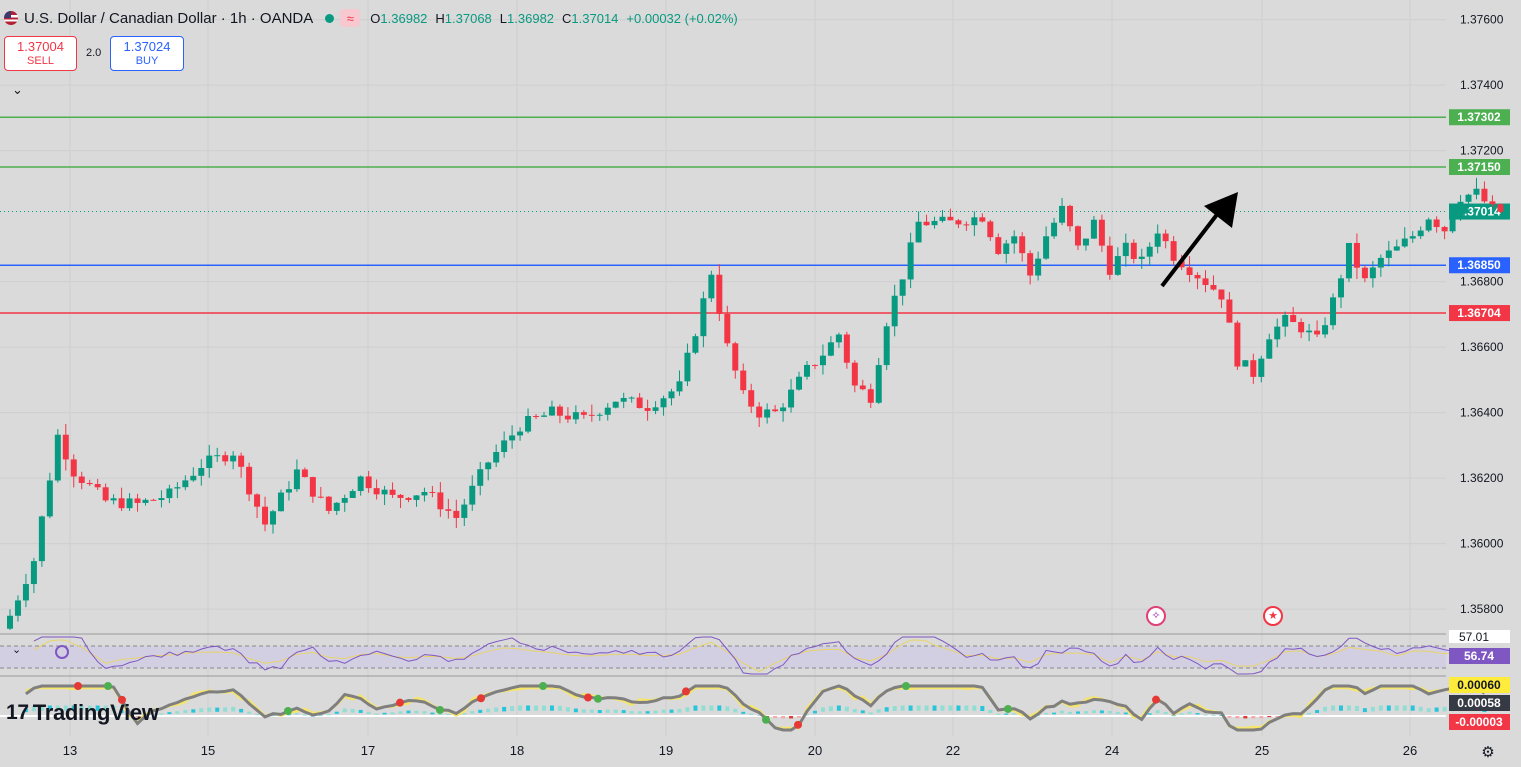 The image size is (1521, 767). I want to click on sell-button: 1.37004 SELL, so click(40, 53).